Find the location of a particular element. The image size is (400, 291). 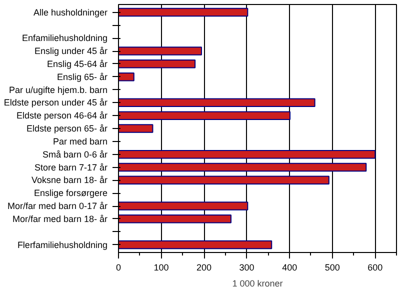

x-tick-label: 500 is located at coordinates (332, 267).